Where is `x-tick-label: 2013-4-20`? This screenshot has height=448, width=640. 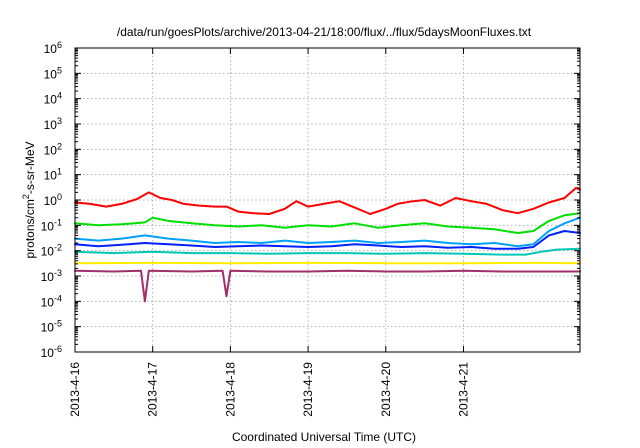
x-tick-label: 2013-4-20 is located at coordinates (386, 389).